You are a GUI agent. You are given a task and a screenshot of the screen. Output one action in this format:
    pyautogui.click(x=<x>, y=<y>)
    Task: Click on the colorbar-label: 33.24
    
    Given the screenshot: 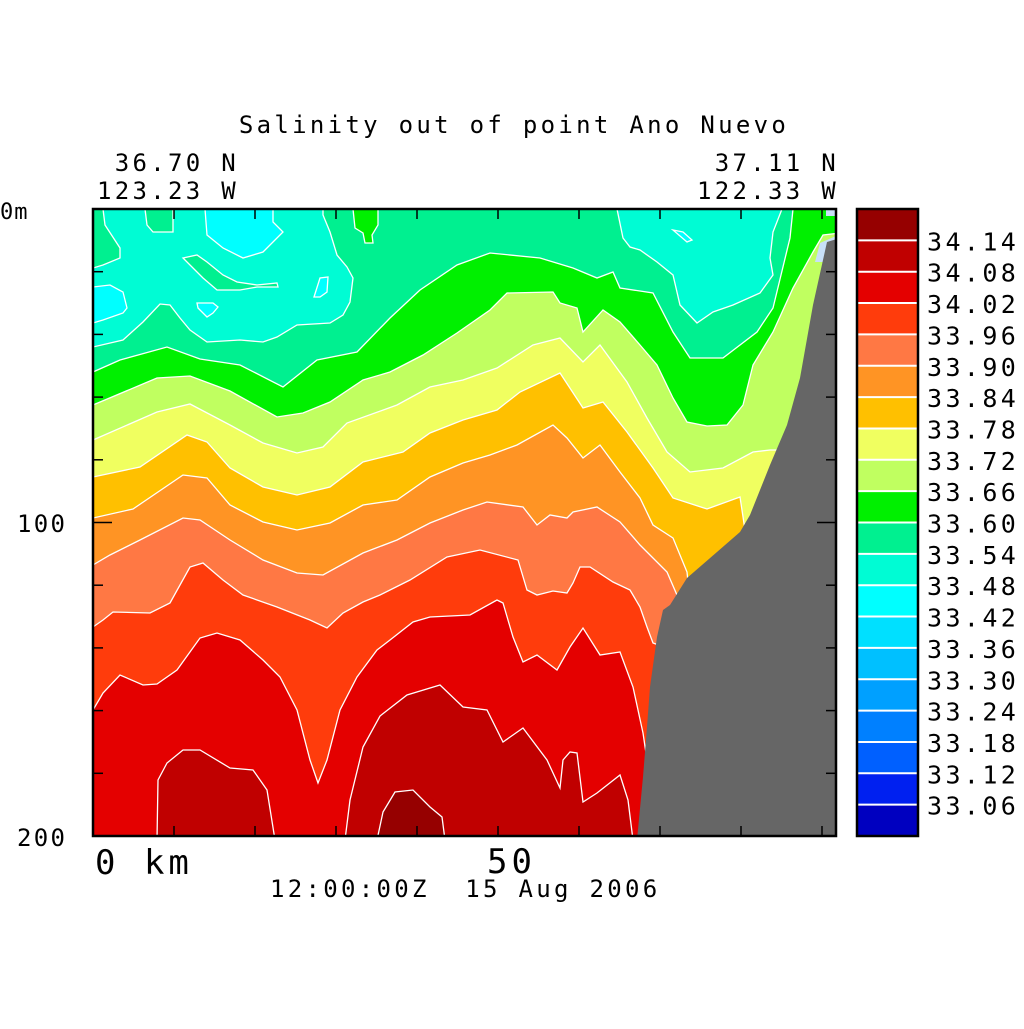 What is the action you would take?
    pyautogui.click(x=973, y=712)
    